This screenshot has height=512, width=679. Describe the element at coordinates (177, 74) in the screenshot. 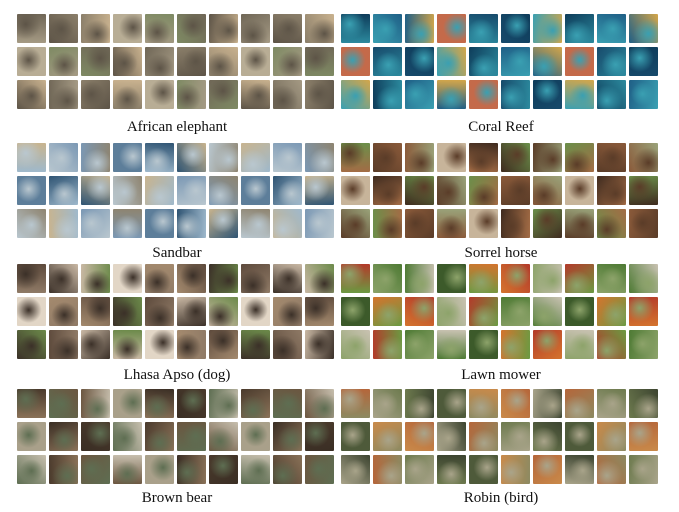

I see `panel-african-elephant: African elephant` at that location.